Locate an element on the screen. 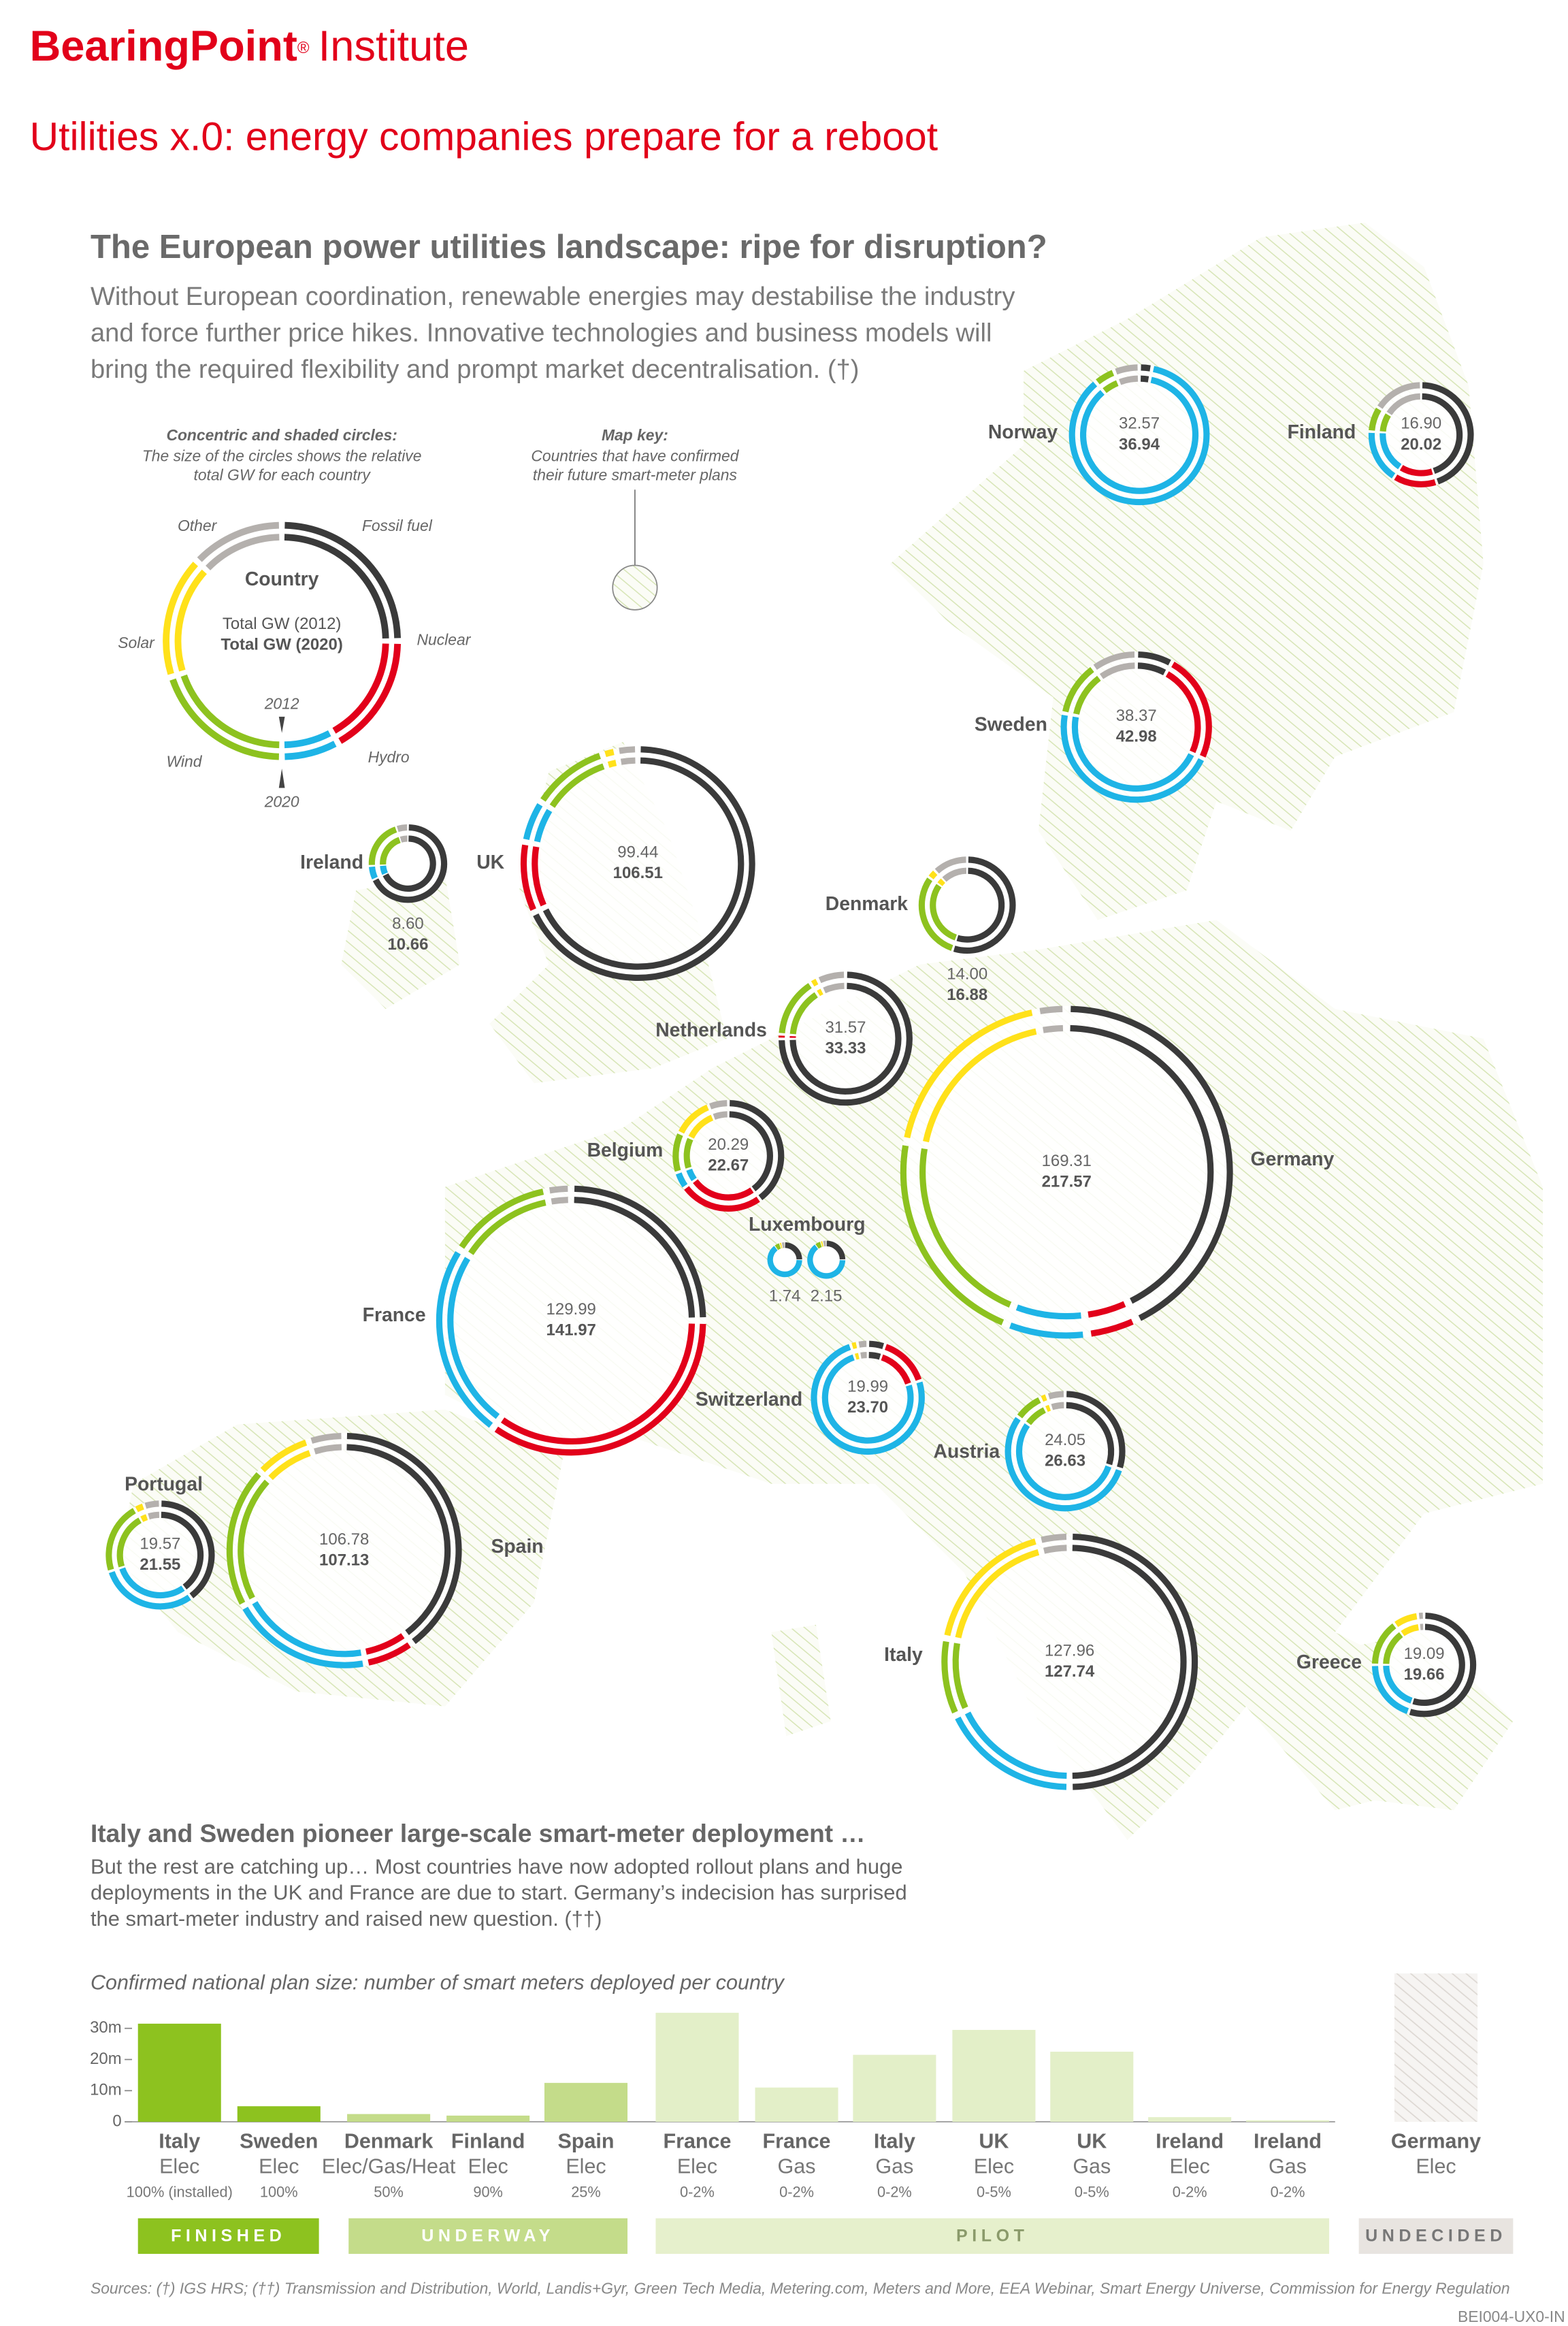 This screenshot has width=1568, height=2326. key-center-label: Total GW (2012) is located at coordinates (283, 624).